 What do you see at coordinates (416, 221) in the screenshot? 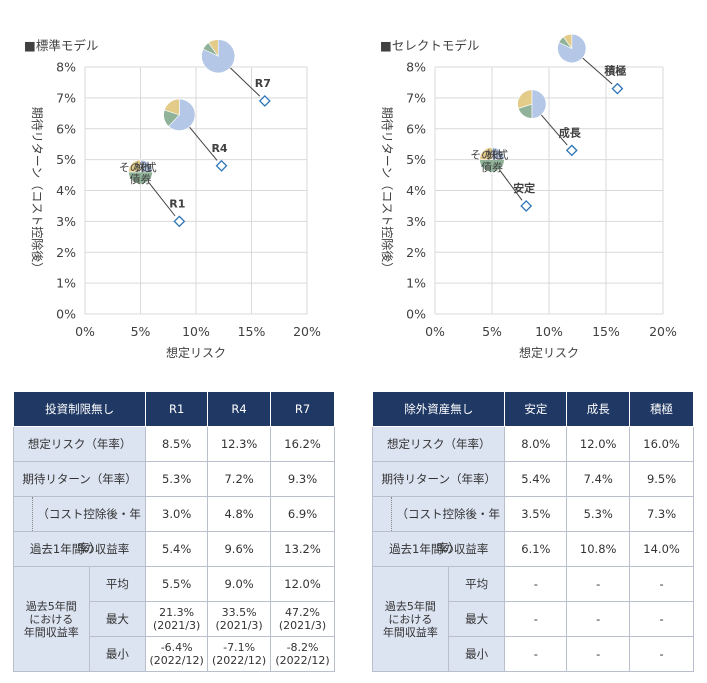
I see `y-tick-label: 3%` at bounding box center [416, 221].